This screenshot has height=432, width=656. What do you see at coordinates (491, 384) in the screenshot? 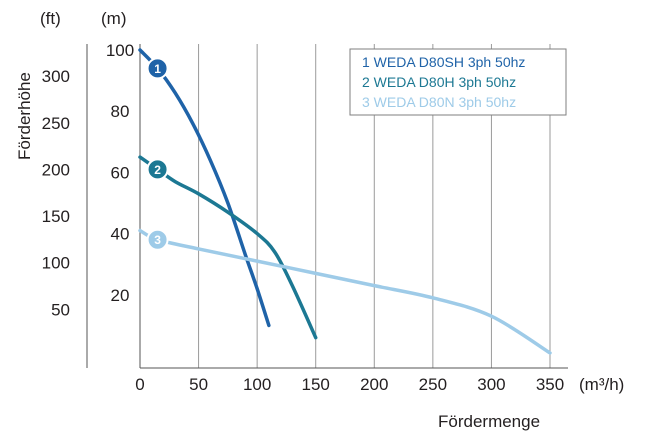
I see `x-tick-label: 300` at bounding box center [491, 384].